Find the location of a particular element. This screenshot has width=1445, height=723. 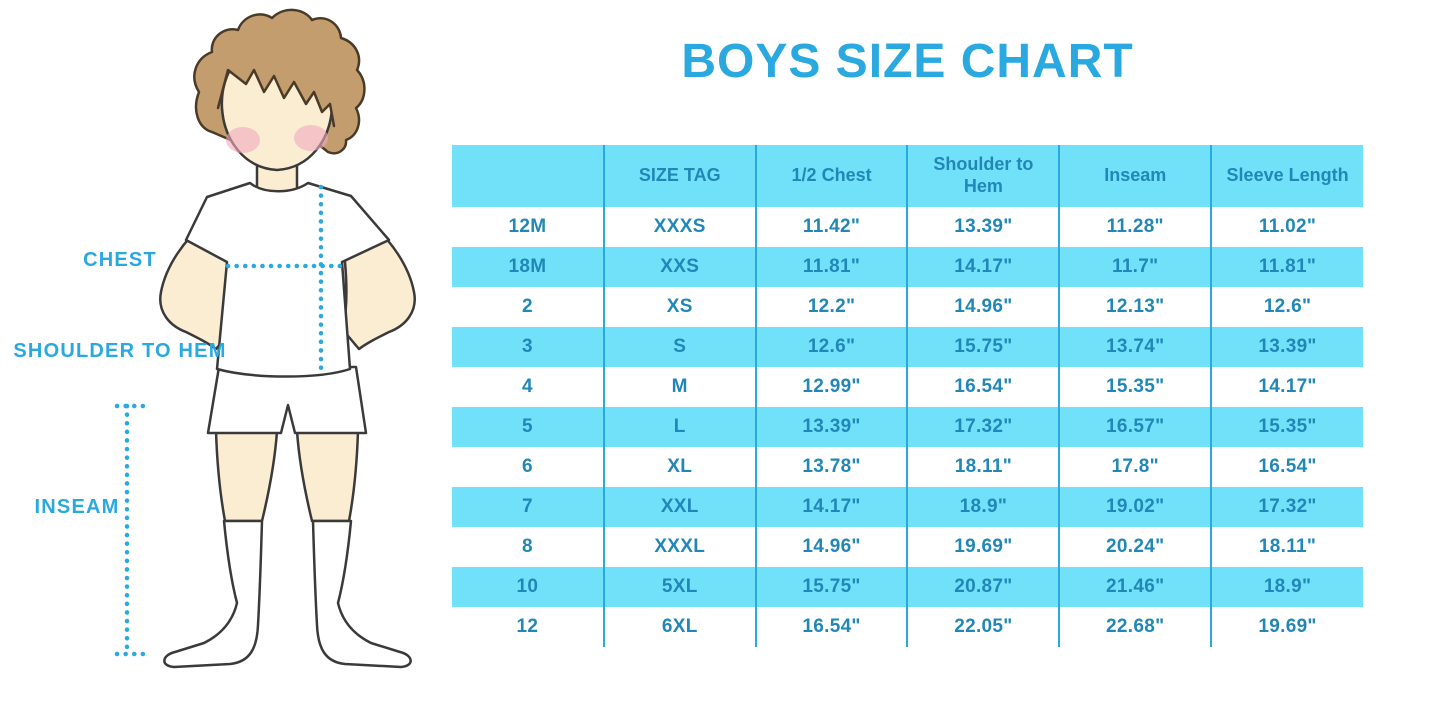

table-cell: 13.74" is located at coordinates (1135, 347).